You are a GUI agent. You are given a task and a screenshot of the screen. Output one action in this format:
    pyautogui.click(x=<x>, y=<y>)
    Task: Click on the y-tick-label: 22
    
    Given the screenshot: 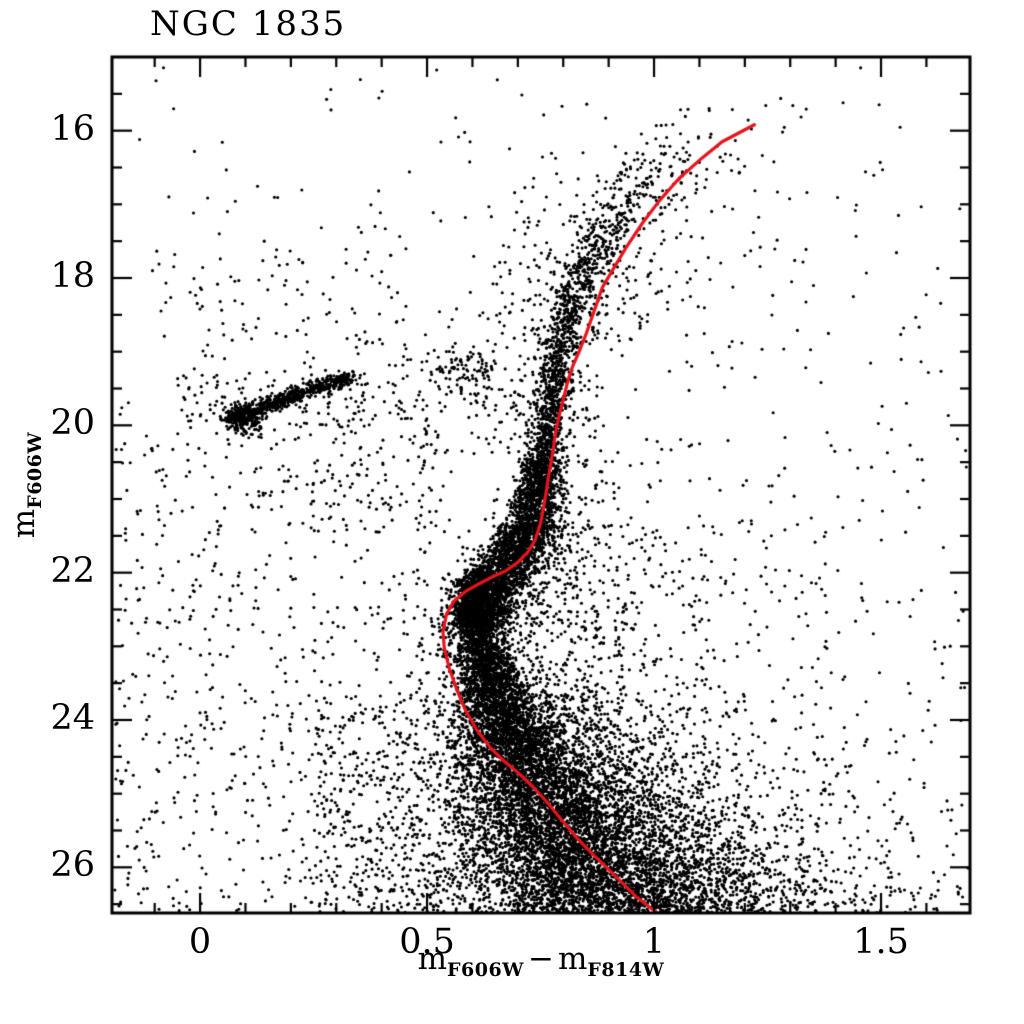 What is the action you would take?
    pyautogui.click(x=72, y=570)
    